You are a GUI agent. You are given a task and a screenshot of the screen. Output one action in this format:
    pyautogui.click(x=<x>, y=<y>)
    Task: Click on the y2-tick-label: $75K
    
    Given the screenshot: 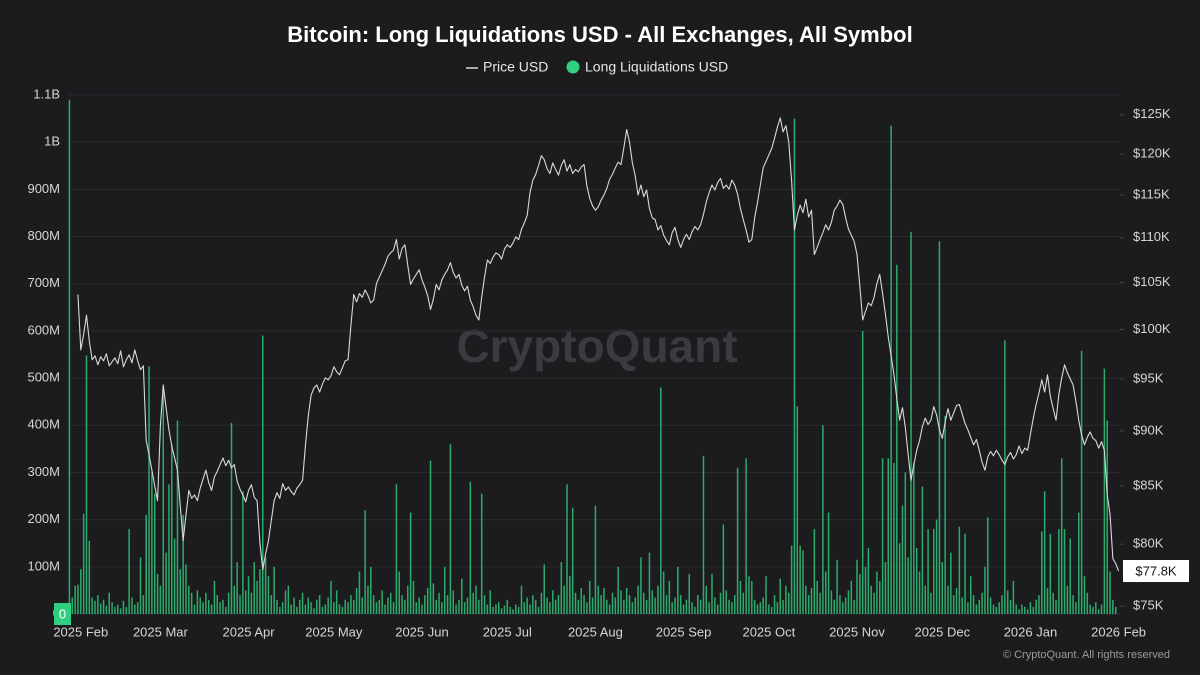 What is the action you would take?
    pyautogui.click(x=1148, y=605)
    